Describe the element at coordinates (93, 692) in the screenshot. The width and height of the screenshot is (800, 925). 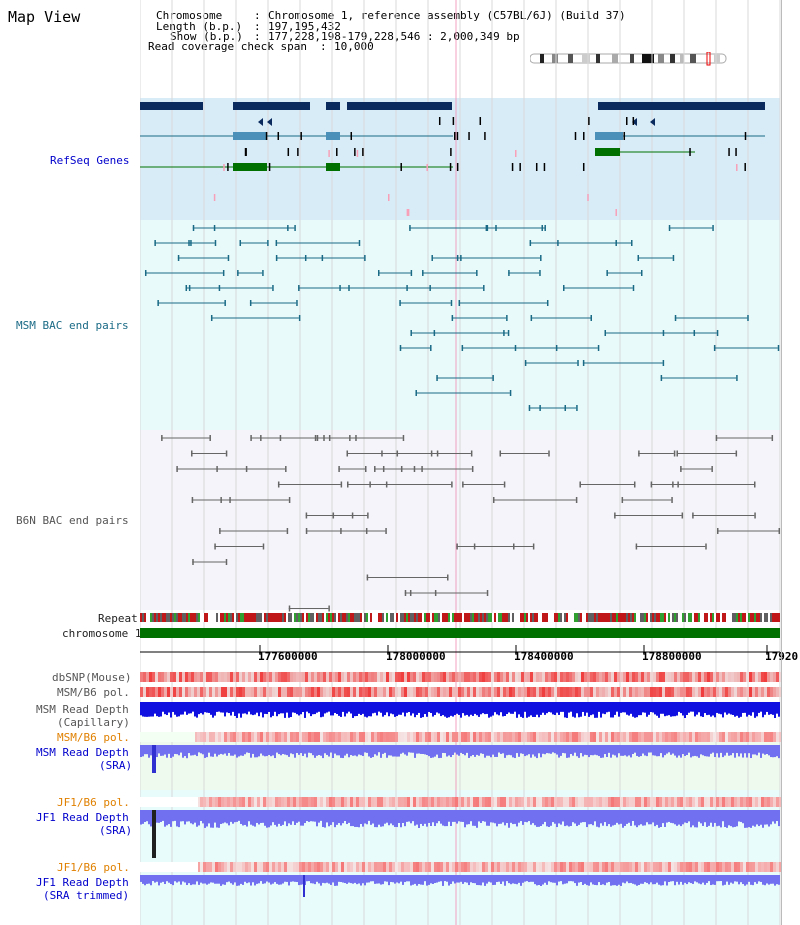
I see `track-label-msm-b6-pol: MSM/B6 pol.` at that location.